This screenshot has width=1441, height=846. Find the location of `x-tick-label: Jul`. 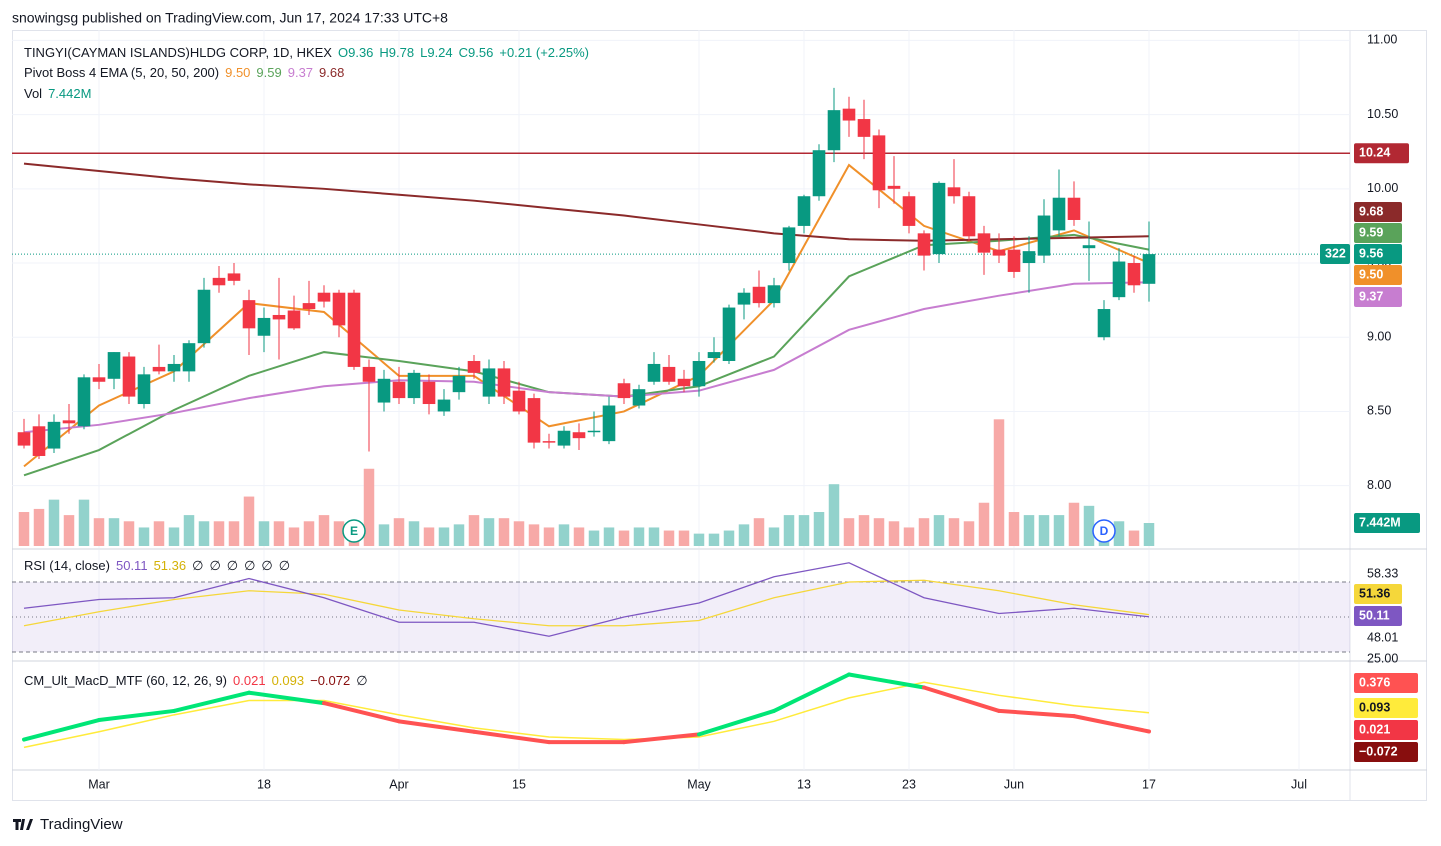

x-tick-label: Jul is located at coordinates (1299, 784).